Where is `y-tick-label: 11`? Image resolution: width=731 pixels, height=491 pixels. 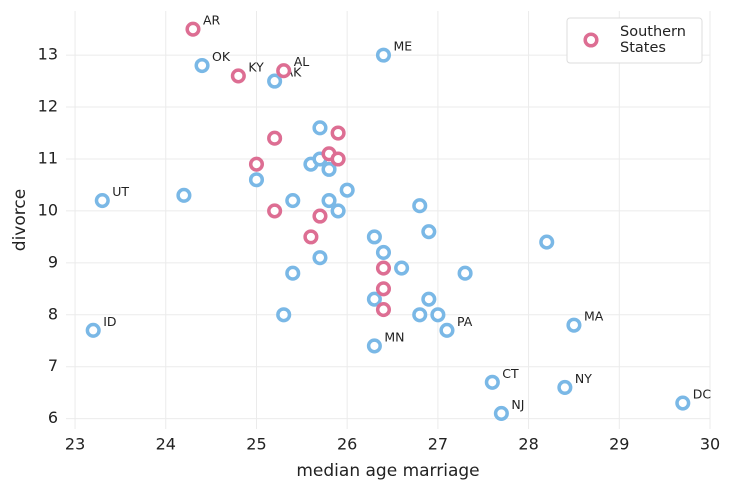 y-tick-label: 11 is located at coordinates (48, 157).